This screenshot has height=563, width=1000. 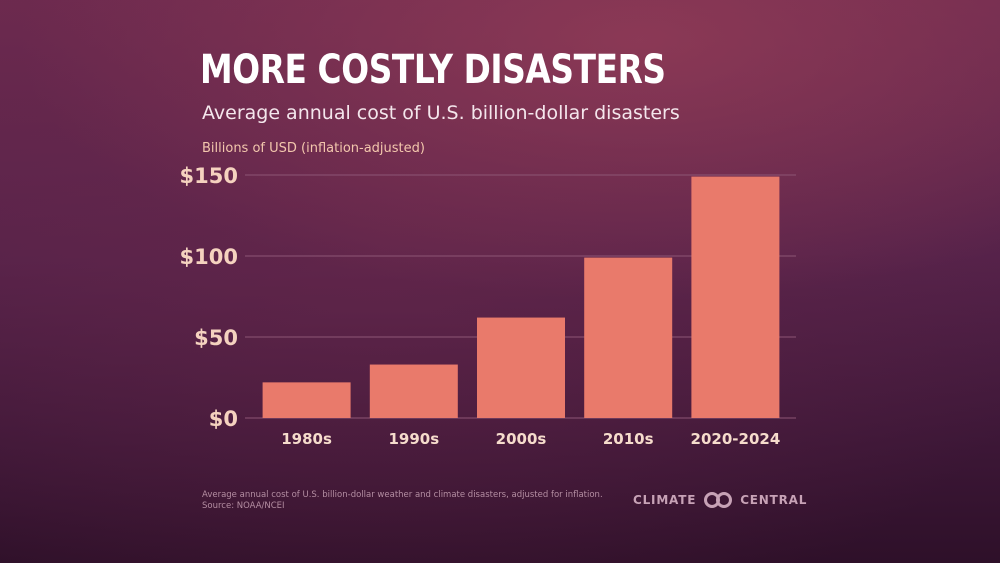 What do you see at coordinates (521, 367) in the screenshot?
I see `bar-2000s` at bounding box center [521, 367].